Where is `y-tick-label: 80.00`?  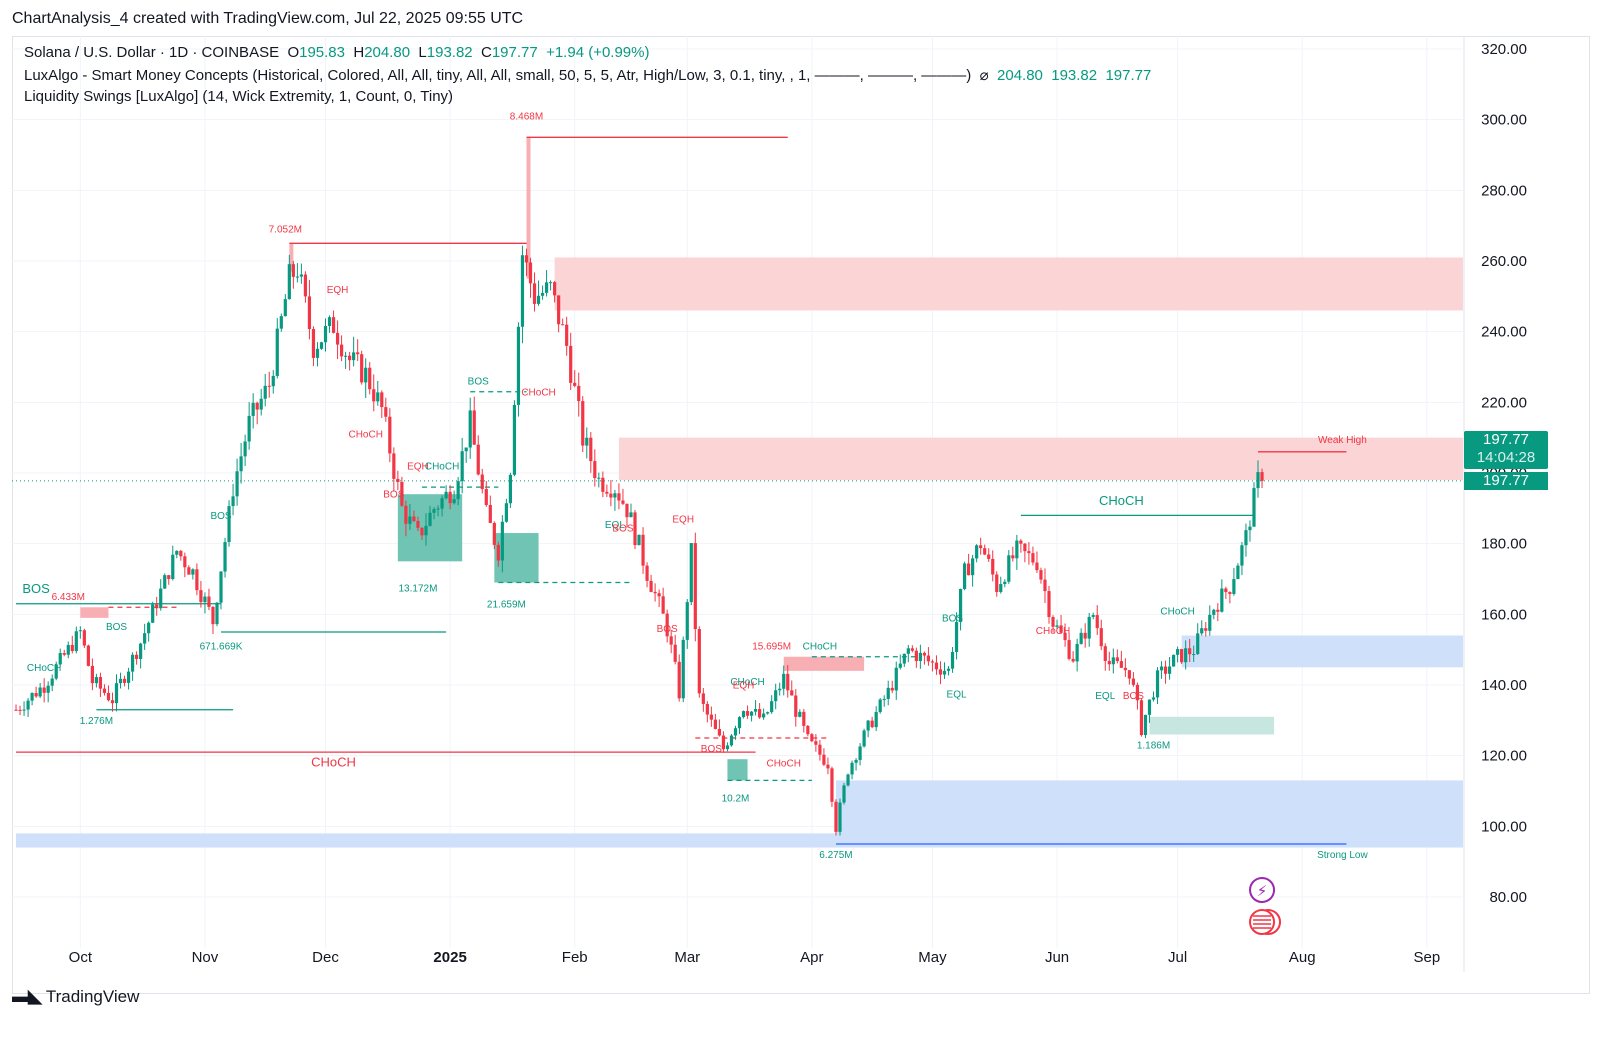
y-tick-label: 80.00 is located at coordinates (1508, 897).